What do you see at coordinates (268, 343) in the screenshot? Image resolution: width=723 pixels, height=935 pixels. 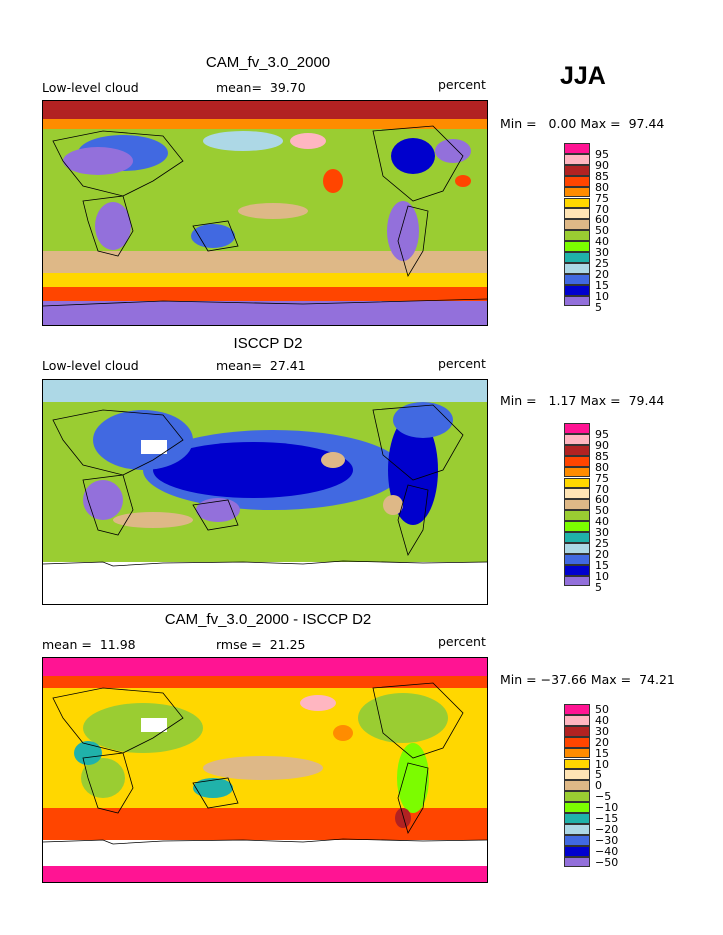 I see `panel-2-title: ISCCP D2` at bounding box center [268, 343].